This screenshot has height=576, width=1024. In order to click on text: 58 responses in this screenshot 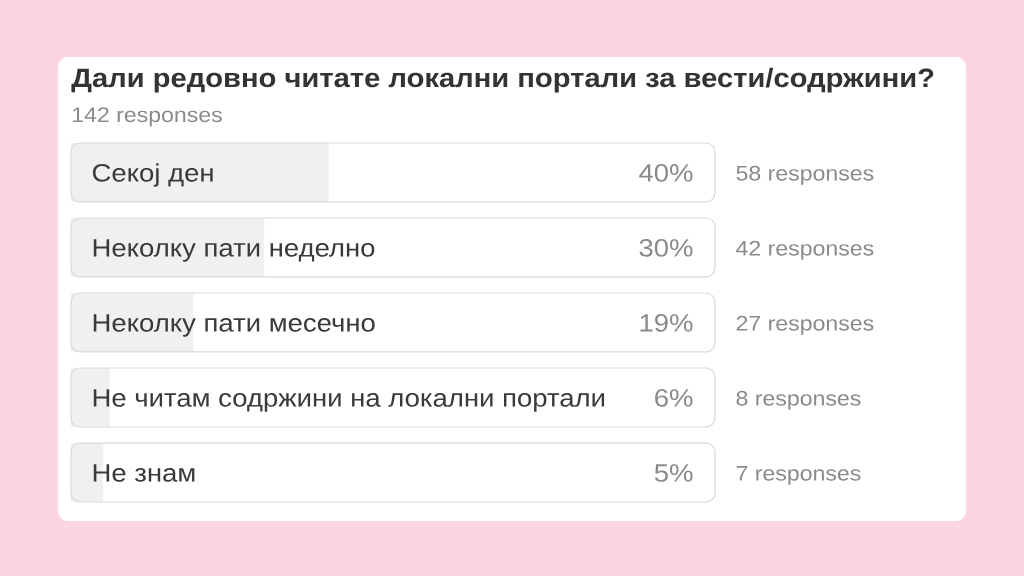, I will do `click(805, 175)`.